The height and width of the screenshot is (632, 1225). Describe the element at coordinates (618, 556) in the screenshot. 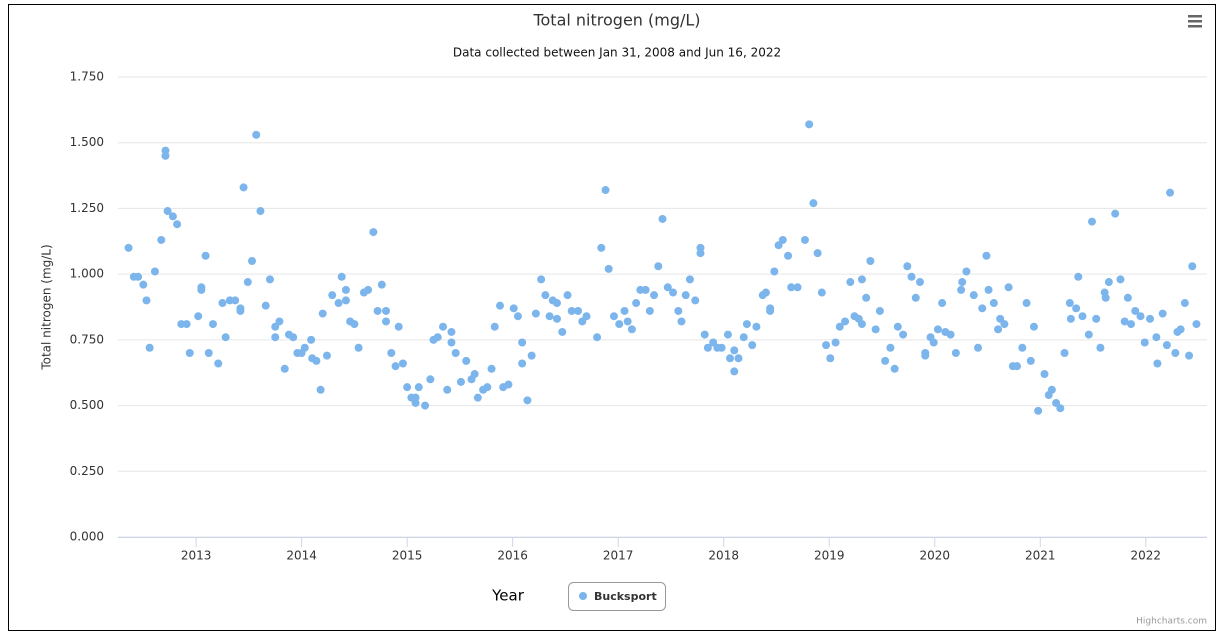

I see `x-tick-label: 2017` at that location.